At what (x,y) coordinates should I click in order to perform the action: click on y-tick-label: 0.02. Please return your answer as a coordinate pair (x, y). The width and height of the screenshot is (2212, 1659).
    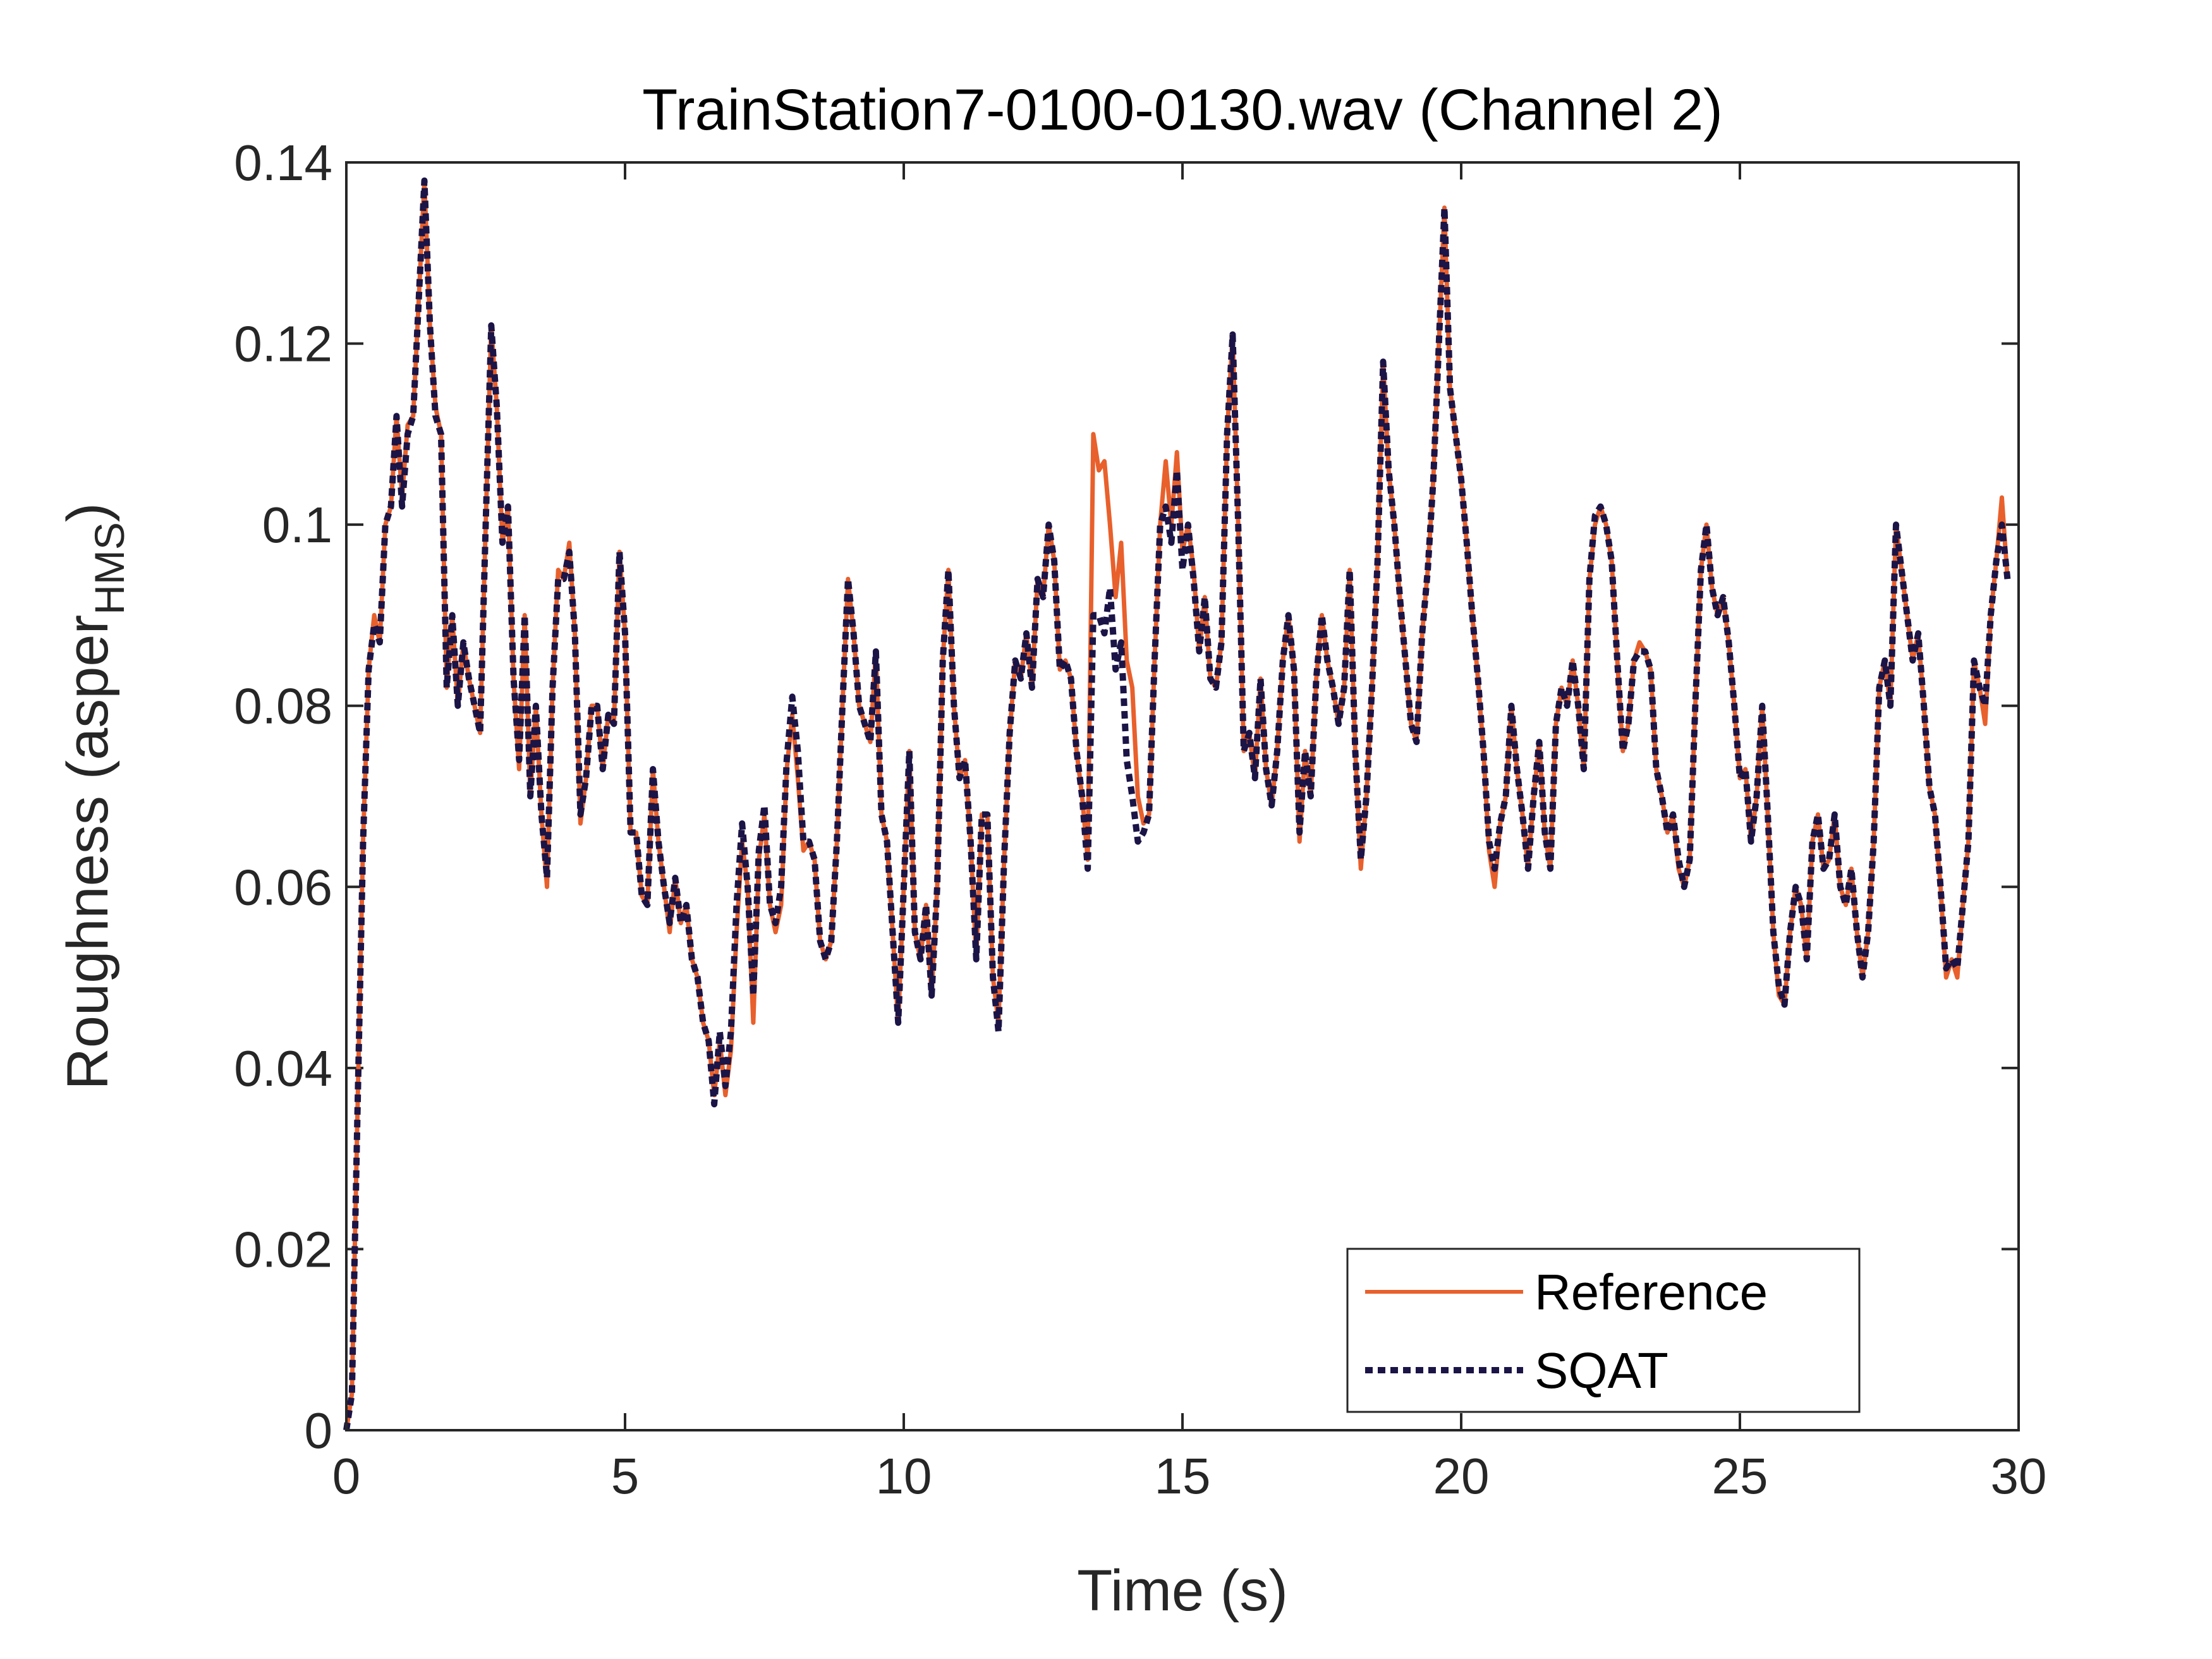
    Looking at the image, I should click on (283, 1249).